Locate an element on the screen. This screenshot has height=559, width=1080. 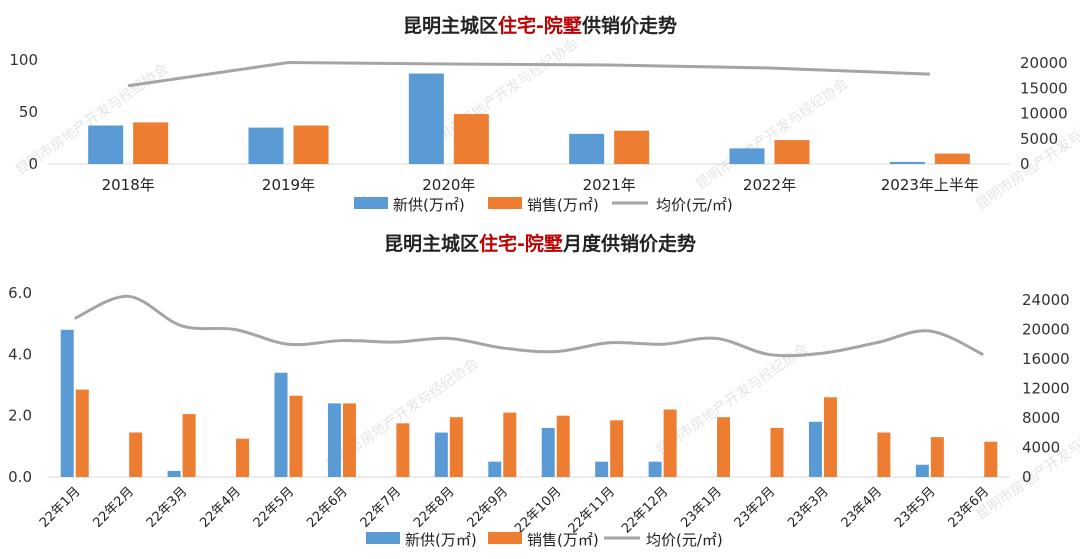
annual-price-line is located at coordinates (528, 74).